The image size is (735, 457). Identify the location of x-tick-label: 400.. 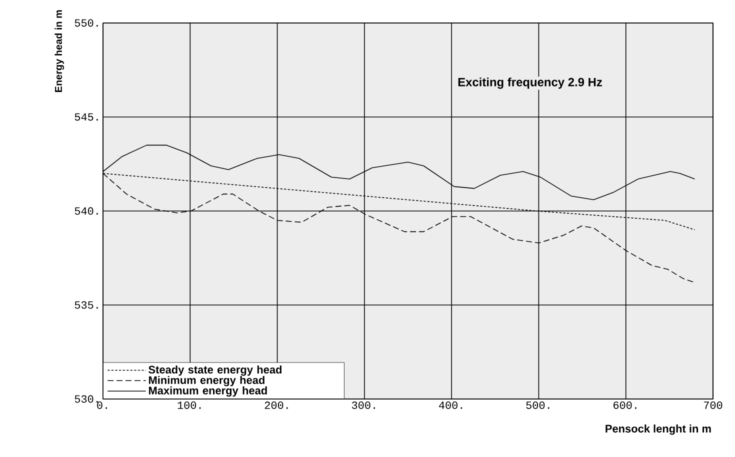
(450, 405).